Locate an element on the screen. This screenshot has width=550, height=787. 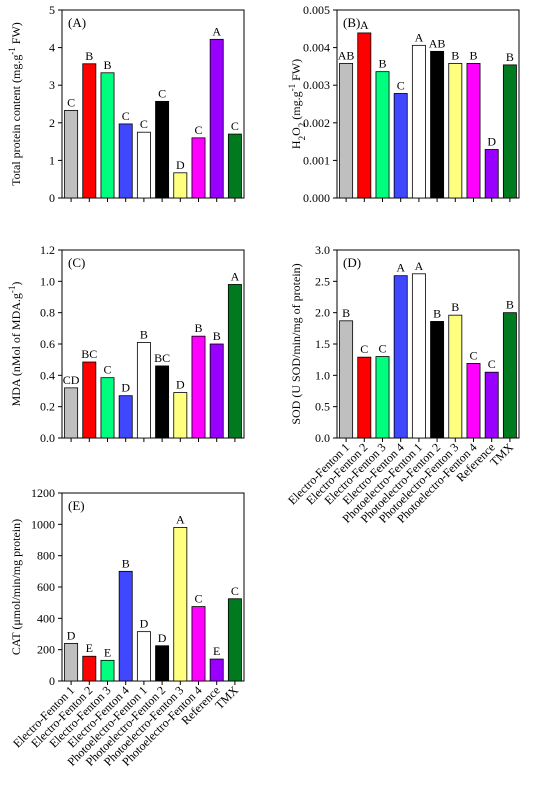
y-tick-label: 2.5 is located at coordinates (322, 281).